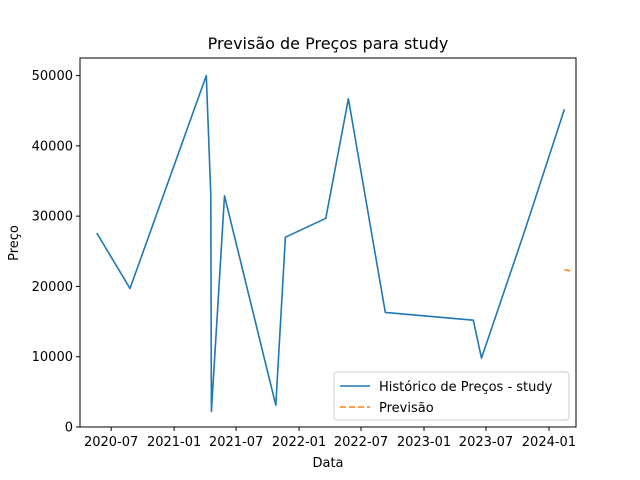 This screenshot has width=640, height=480. Describe the element at coordinates (299, 442) in the screenshot. I see `x-tick-label: 2022-01` at that location.